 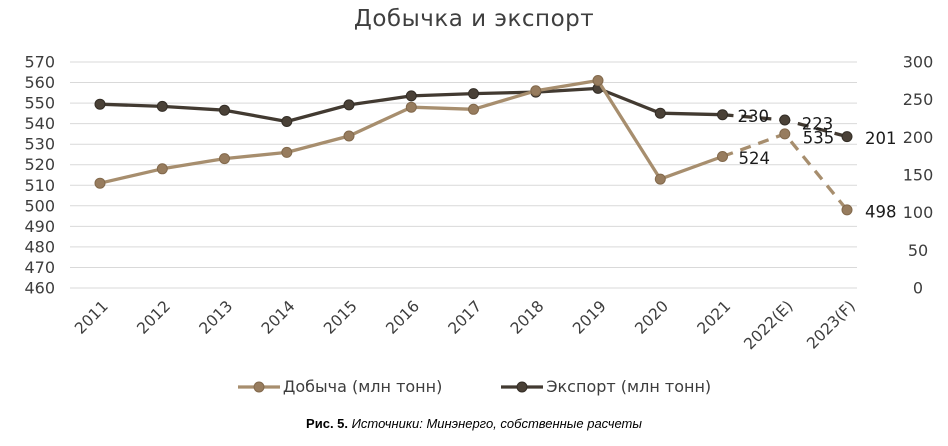 I want to click on data-point-label: 230, so click(x=754, y=116).